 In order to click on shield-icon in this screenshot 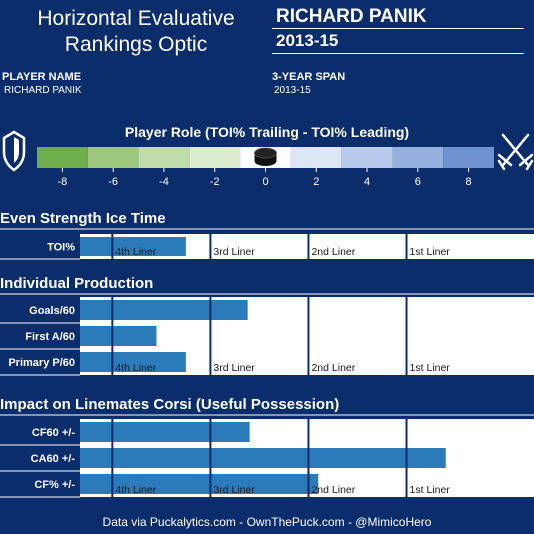, I will do `click(14, 151)`.